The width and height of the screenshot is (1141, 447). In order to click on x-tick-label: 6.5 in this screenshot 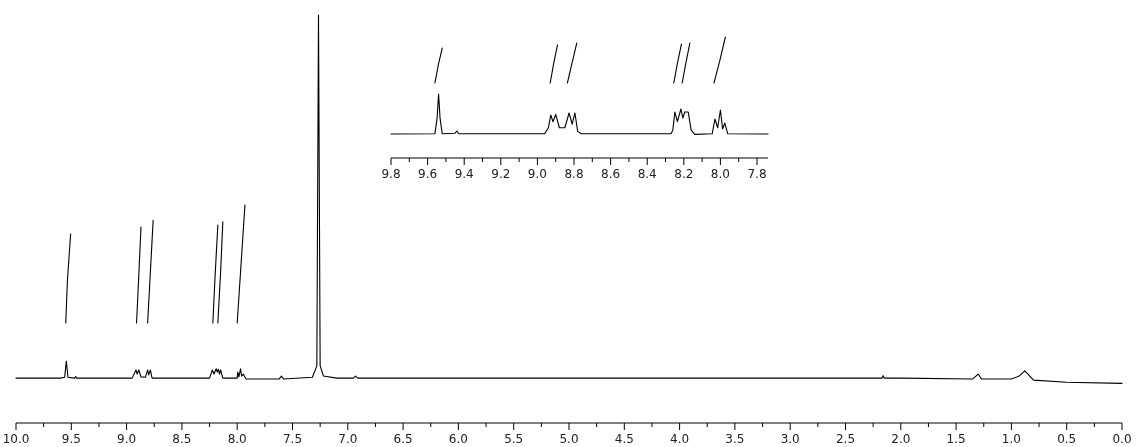, I will do `click(403, 439)`.